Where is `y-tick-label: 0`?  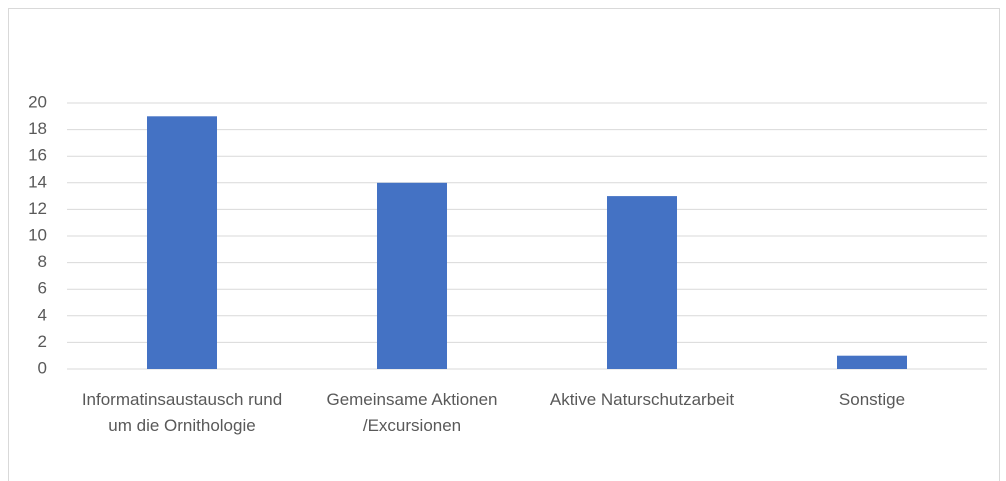
y-tick-label: 0 is located at coordinates (42, 367).